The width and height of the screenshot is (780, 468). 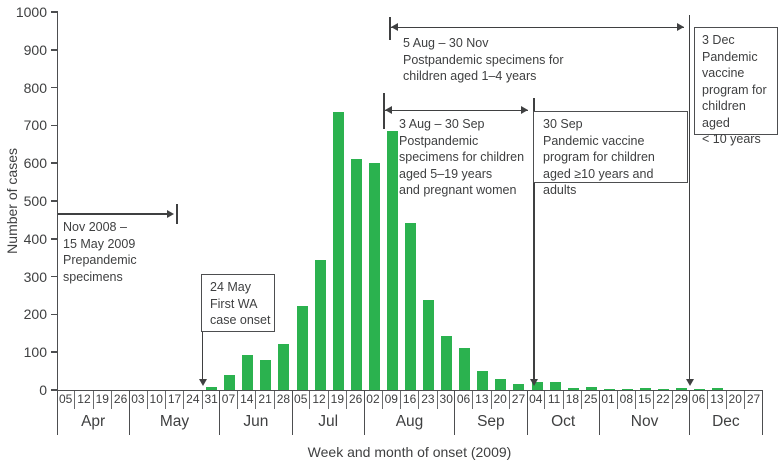 What do you see at coordinates (736, 400) in the screenshot?
I see `week-label-dec-20: 20` at bounding box center [736, 400].